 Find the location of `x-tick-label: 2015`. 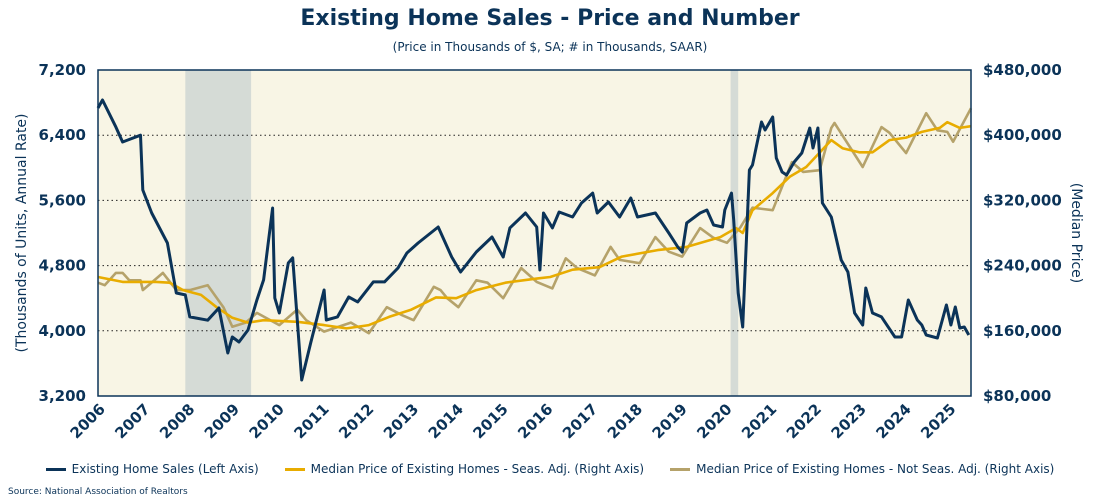

x-tick-label: 2015 is located at coordinates (491, 421).